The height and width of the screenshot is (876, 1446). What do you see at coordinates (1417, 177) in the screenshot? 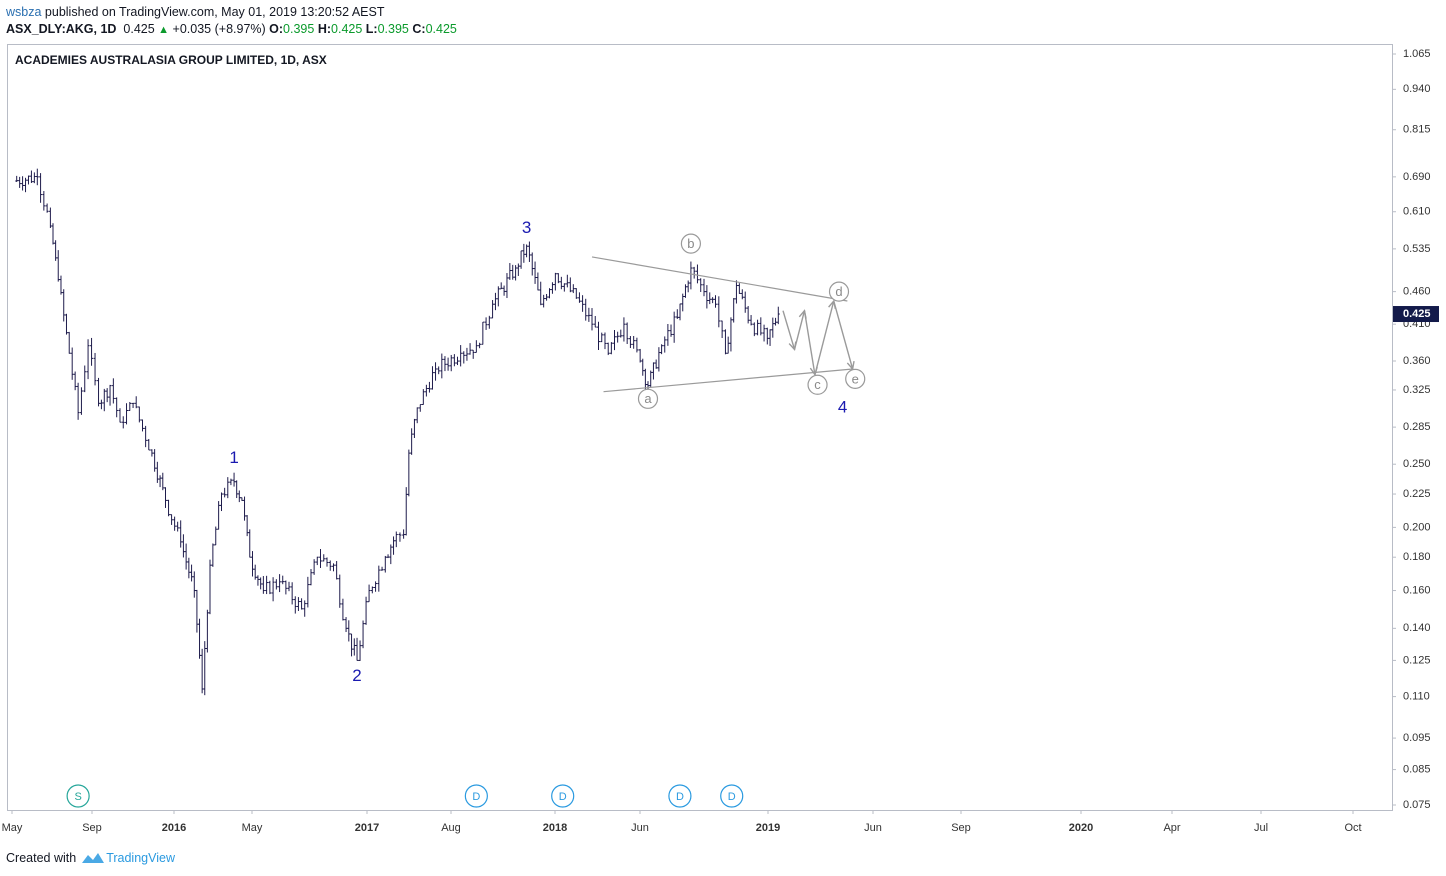
I see `price-tick-label: 0.690` at bounding box center [1417, 177].